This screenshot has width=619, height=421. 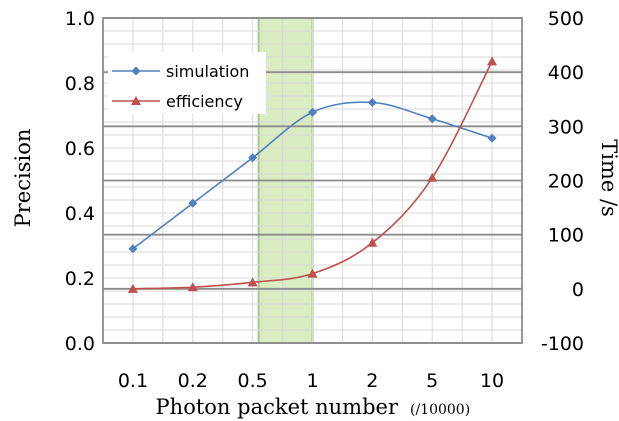 What do you see at coordinates (136, 71) in the screenshot?
I see `legend-marker-simulation` at bounding box center [136, 71].